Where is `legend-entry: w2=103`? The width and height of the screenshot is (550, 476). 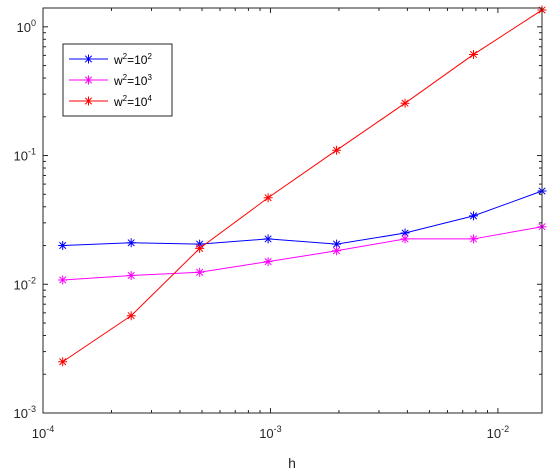 legend-entry: w2=103 is located at coordinates (110, 80).